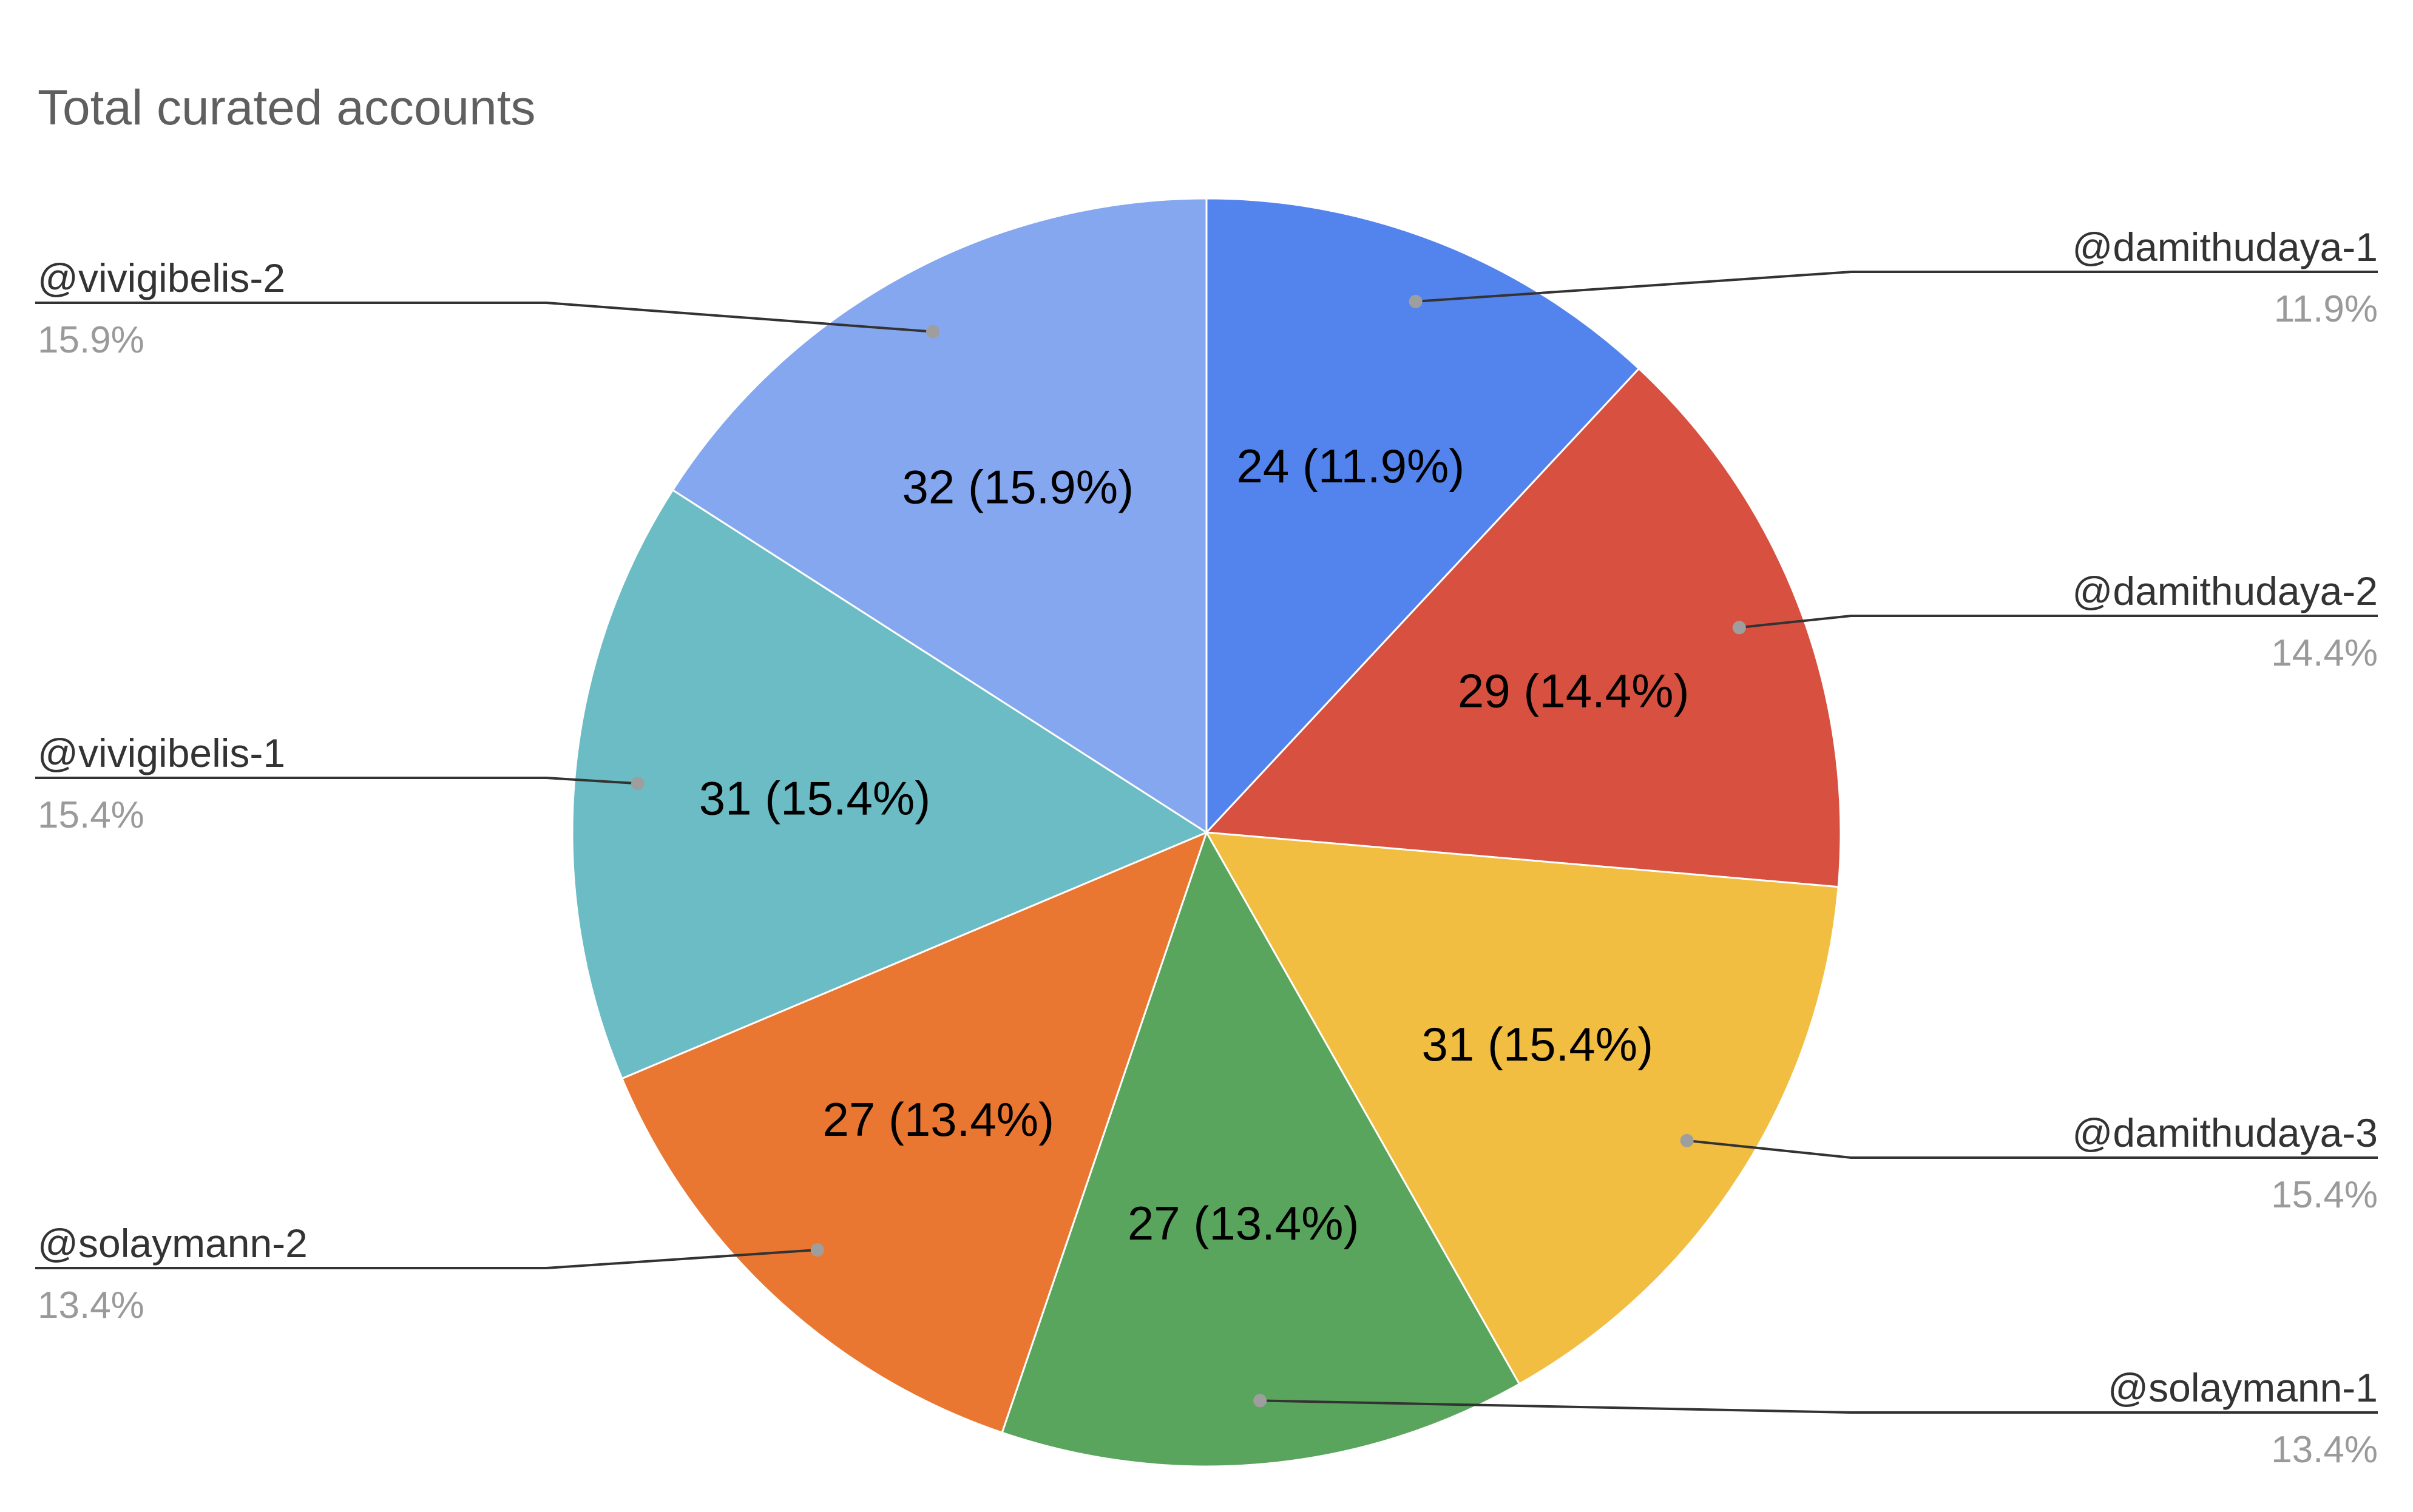  Describe the element at coordinates (815, 798) in the screenshot. I see `slice-value-label-vivigibelis-1: 31 (15.4%)` at that location.